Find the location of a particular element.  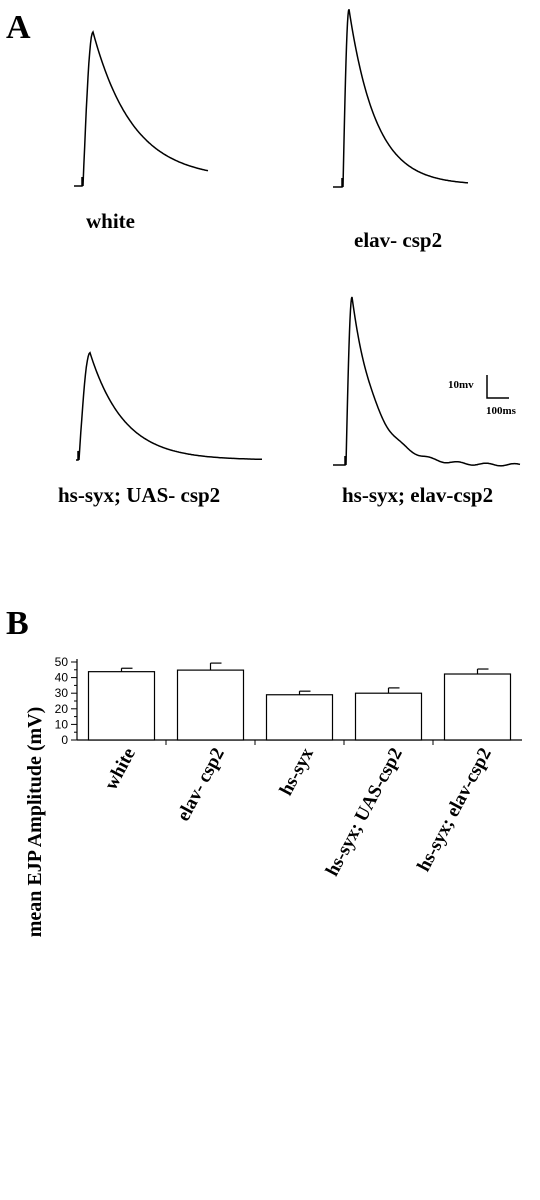

scale-bar is located at coordinates (497, 387).